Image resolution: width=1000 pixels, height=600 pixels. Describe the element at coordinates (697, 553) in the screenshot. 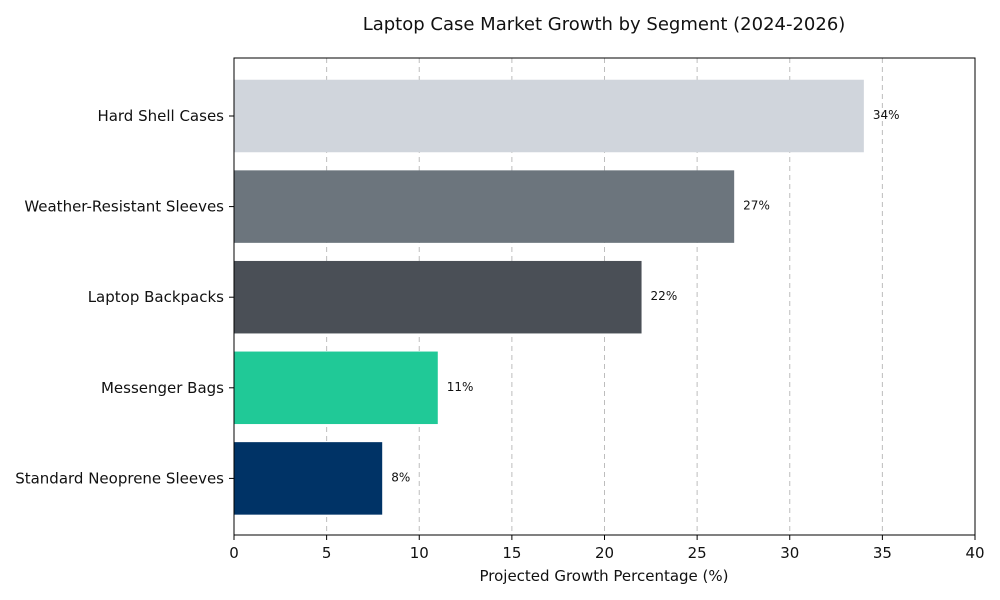

I see `x-tick-label: 25` at that location.